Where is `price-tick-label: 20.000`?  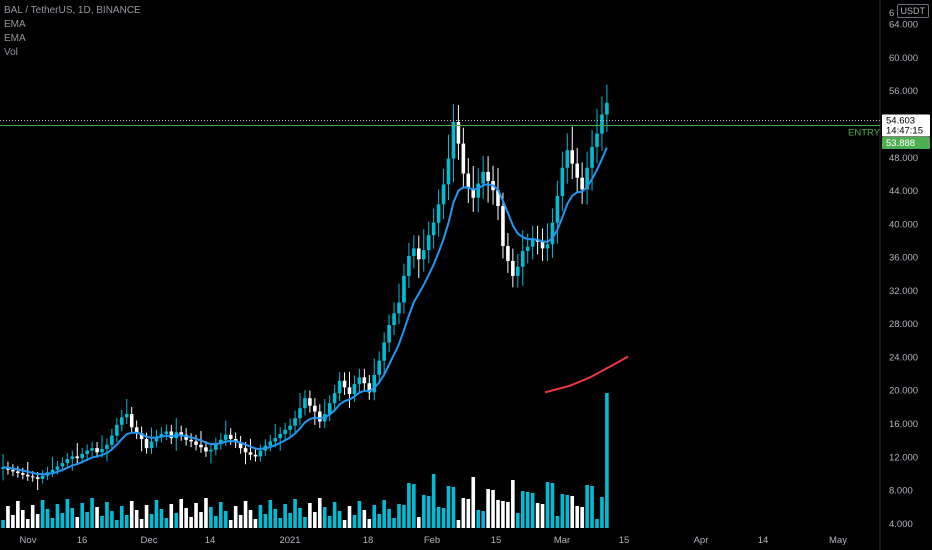
price-tick-label: 20.000 is located at coordinates (903, 391).